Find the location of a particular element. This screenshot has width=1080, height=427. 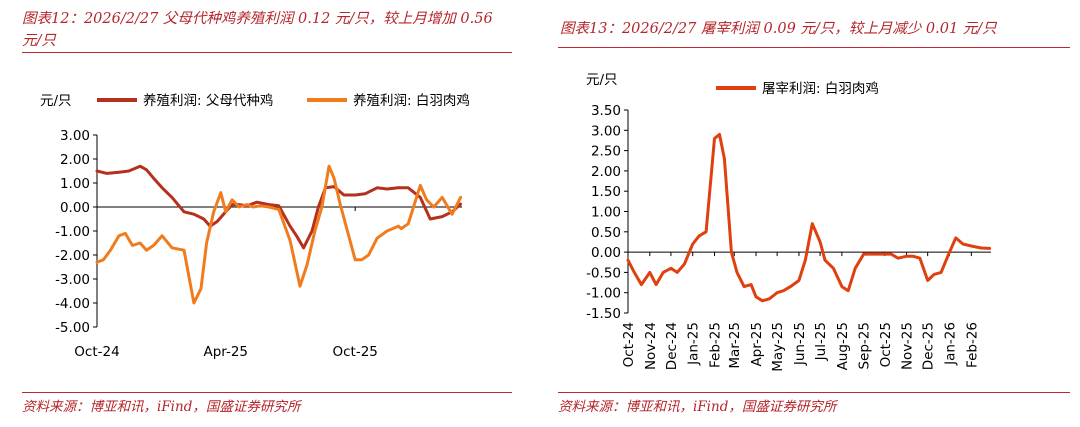

right-y-tick-label: -0.50 is located at coordinates (603, 273).